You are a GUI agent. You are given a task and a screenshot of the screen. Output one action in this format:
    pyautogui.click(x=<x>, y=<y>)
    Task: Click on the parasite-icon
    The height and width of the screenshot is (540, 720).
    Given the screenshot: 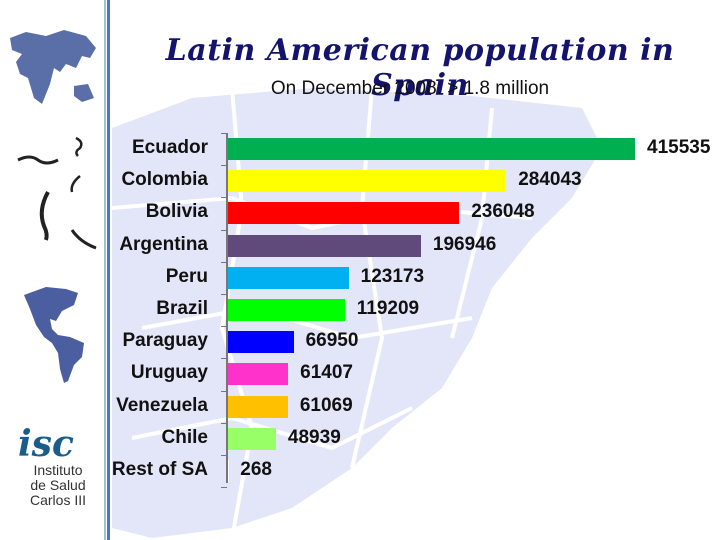 What is the action you would take?
    pyautogui.click(x=57, y=193)
    